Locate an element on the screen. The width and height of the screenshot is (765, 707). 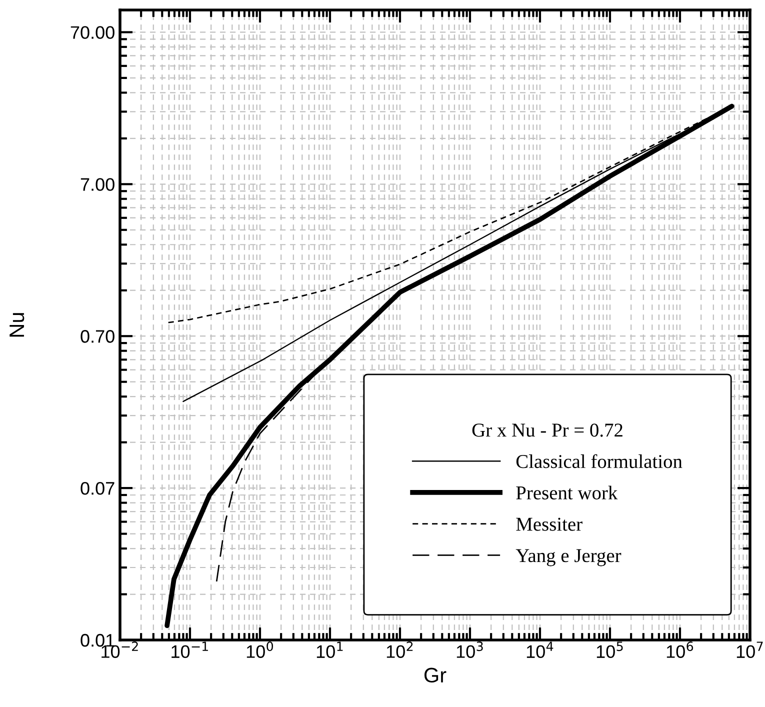
y-tick-label: 70.00 is located at coordinates (92, 32).